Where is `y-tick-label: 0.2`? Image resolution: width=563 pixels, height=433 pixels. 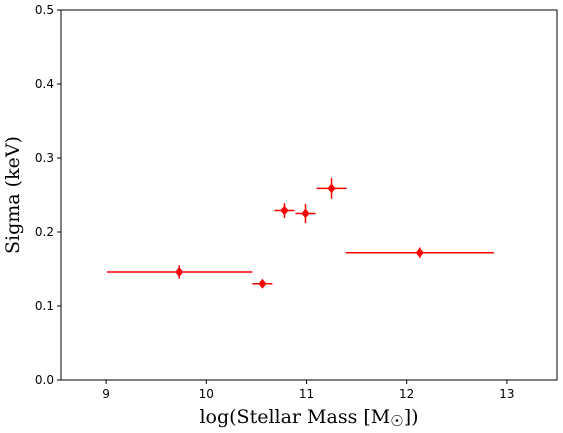
y-tick-label: 0.2 is located at coordinates (44, 232).